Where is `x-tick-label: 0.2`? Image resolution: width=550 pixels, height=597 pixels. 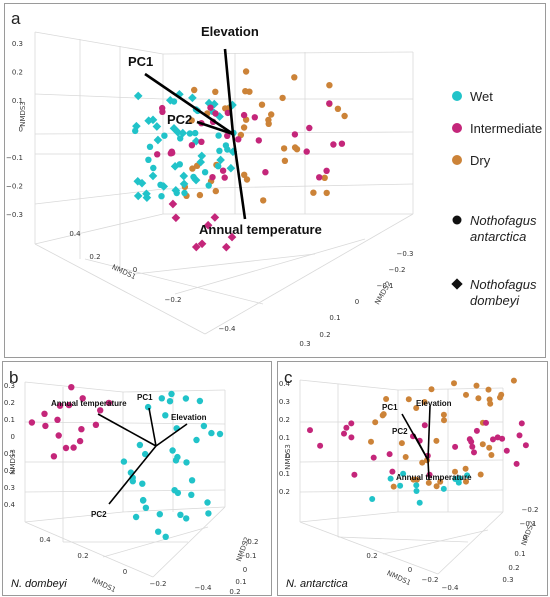 x-tick-label: 0.2 is located at coordinates (82, 556).